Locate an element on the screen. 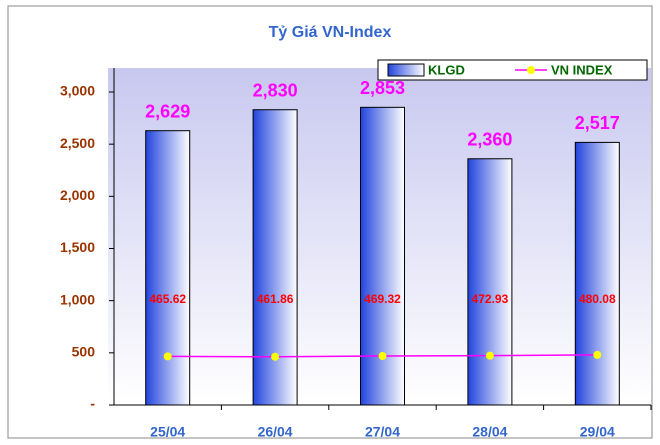 Image resolution: width=660 pixels, height=445 pixels. bar-value-label: 2,629 is located at coordinates (167, 111).